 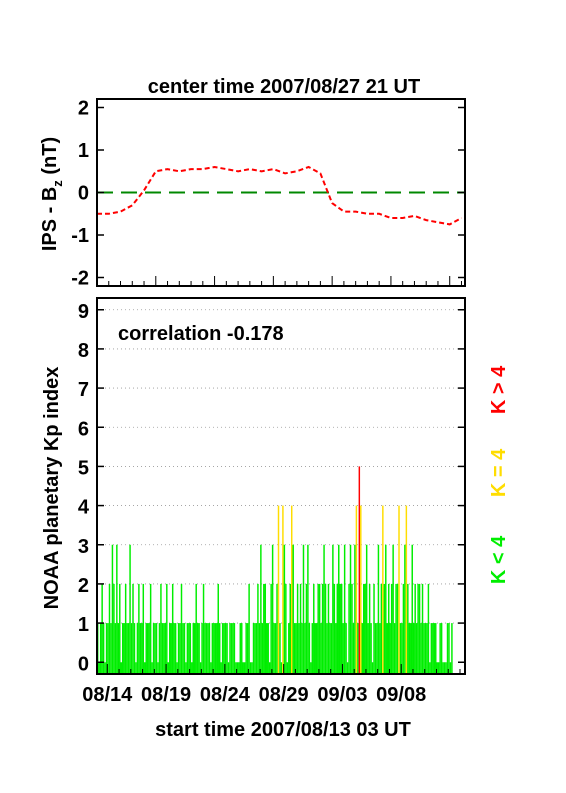 What do you see at coordinates (83, 625) in the screenshot?
I see `kp-y-tick-label: 1` at bounding box center [83, 625].